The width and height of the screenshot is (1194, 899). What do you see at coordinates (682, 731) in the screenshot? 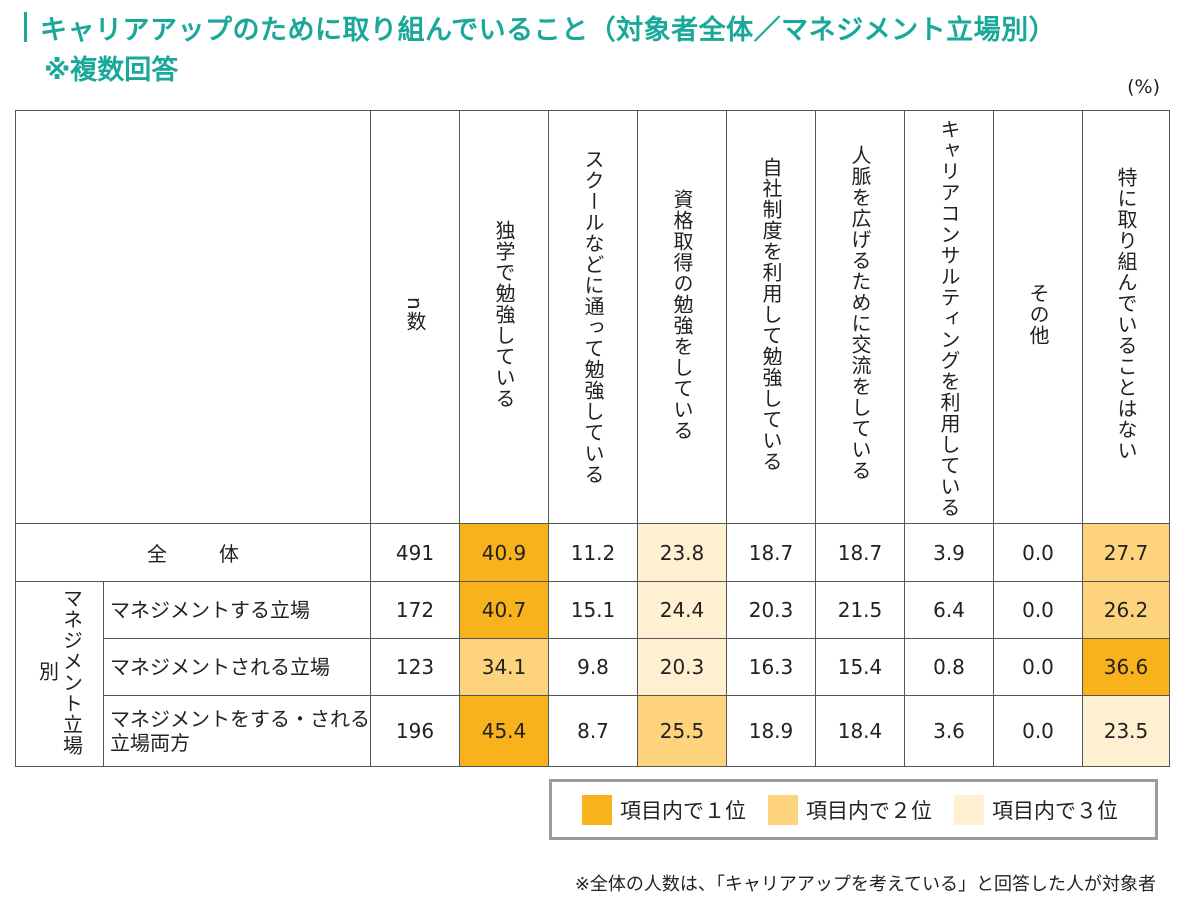
I see `value-cell: 25.5` at bounding box center [682, 731].